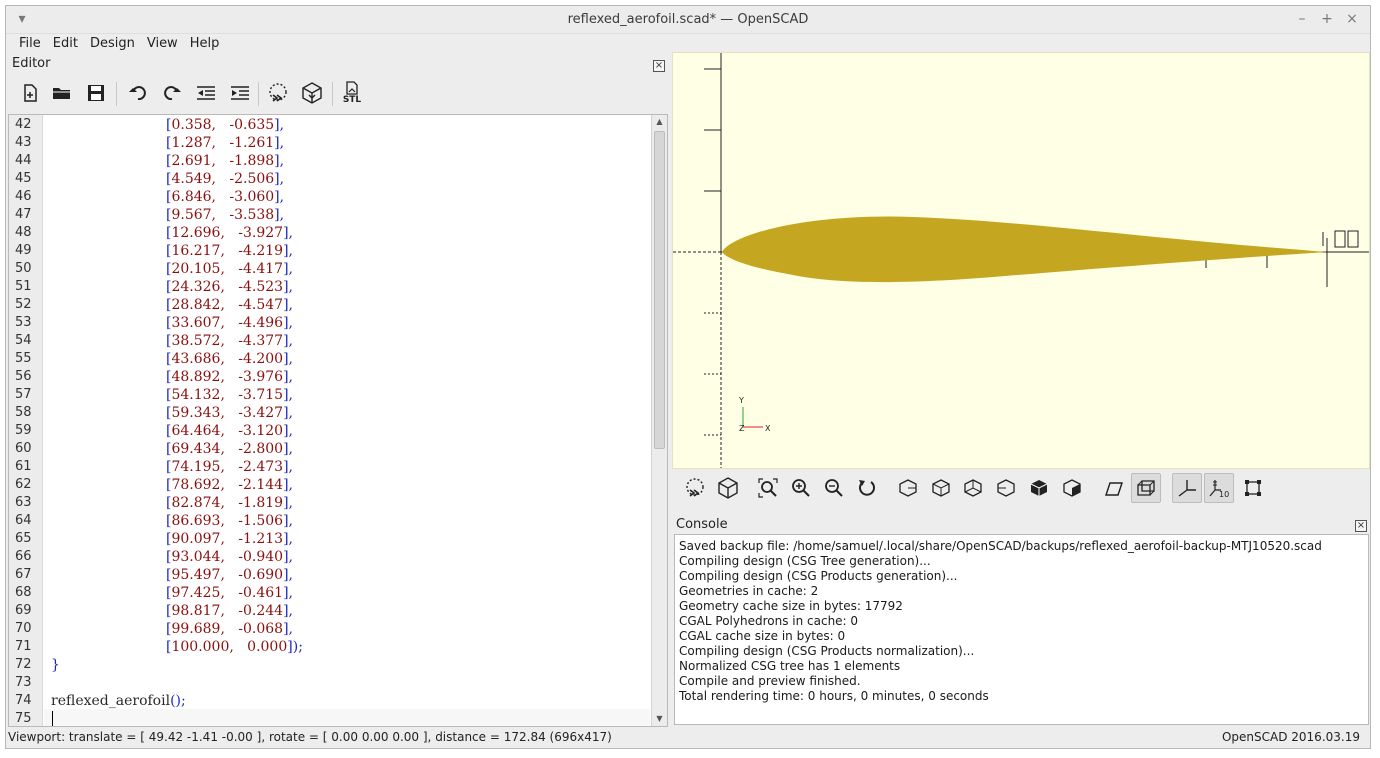  Describe the element at coordinates (22, 19) in the screenshot. I see `chevron-down-icon: ▾` at that location.